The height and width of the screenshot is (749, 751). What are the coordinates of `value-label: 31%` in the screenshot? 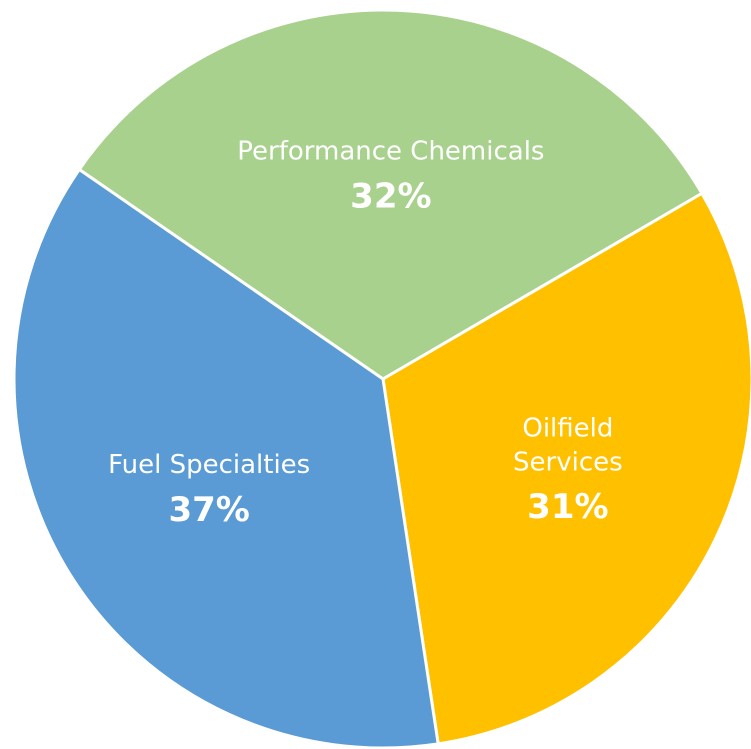 It's located at (567, 507).